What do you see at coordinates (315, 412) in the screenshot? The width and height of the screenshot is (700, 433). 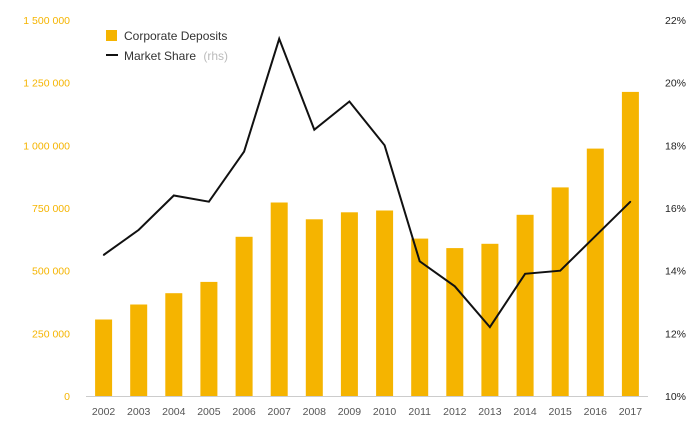 I see `x-axis-tick-label: 2008` at bounding box center [315, 412].